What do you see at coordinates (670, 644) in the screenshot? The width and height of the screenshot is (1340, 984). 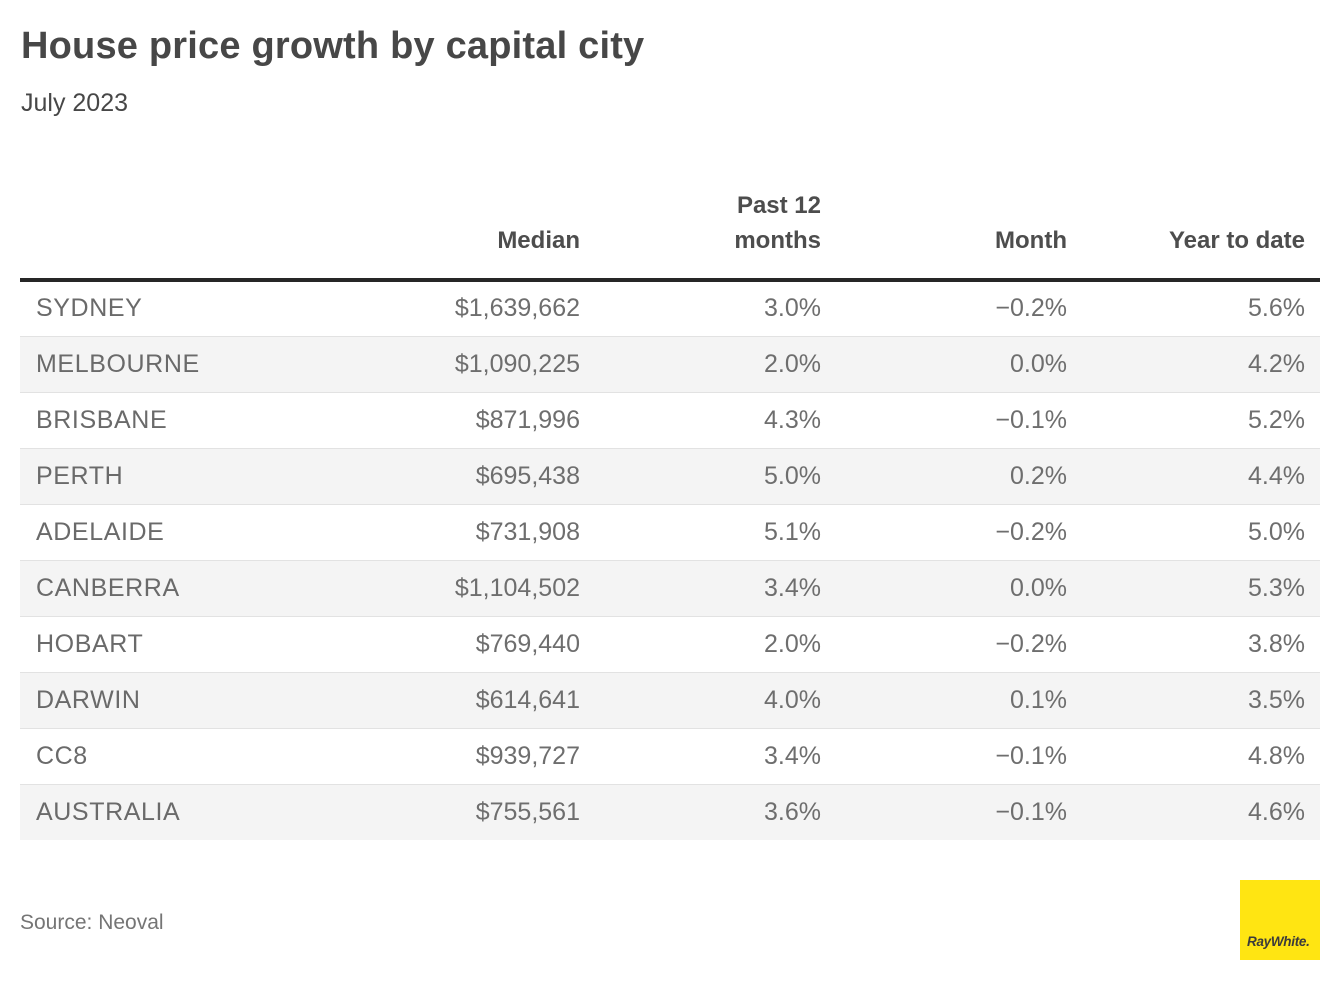 I see `table-row-hobart: HOBART $769,440 2.0% −0.2% 3.8%` at bounding box center [670, 644].